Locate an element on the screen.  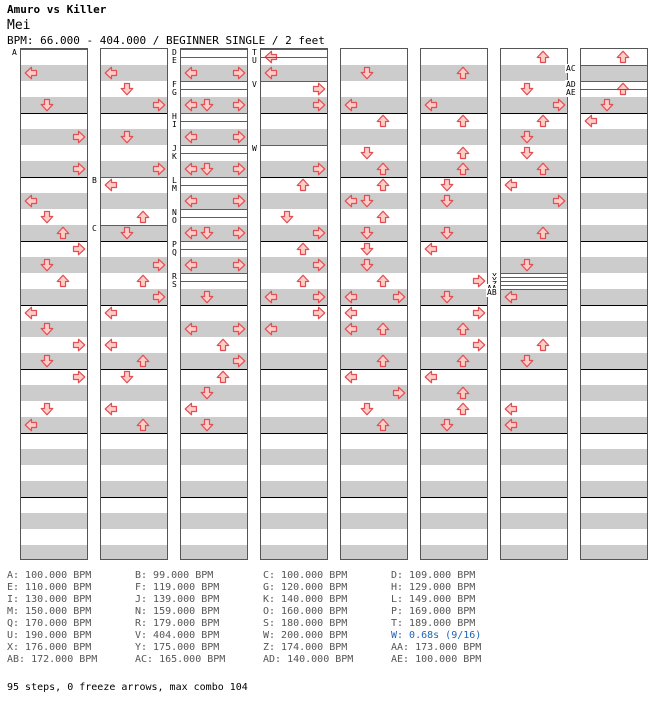
bpm-change-marker: L is located at coordinates (174, 180).